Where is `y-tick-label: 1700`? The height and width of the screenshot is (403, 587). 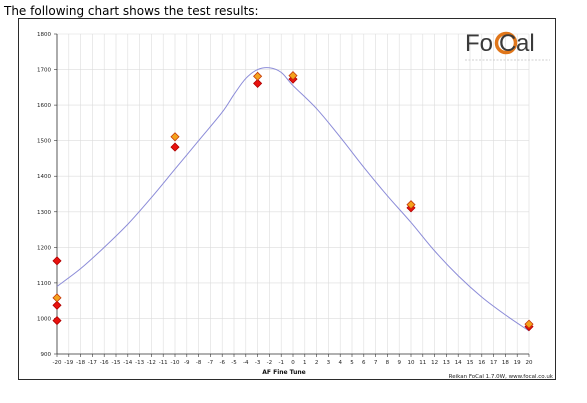 y-tick-label: 1700 is located at coordinates (44, 71).